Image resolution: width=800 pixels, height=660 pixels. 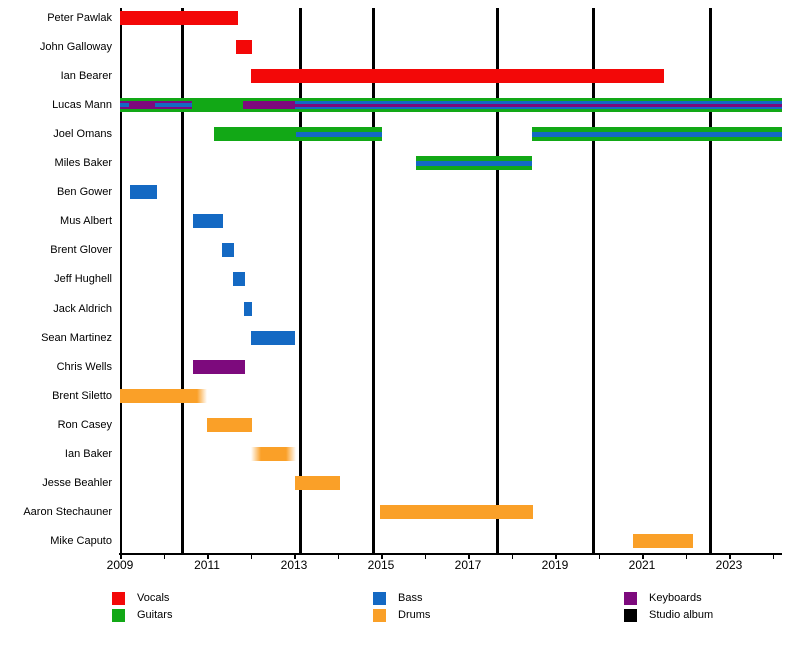 I want to click on axis-year-label: 2013, so click(x=294, y=565).